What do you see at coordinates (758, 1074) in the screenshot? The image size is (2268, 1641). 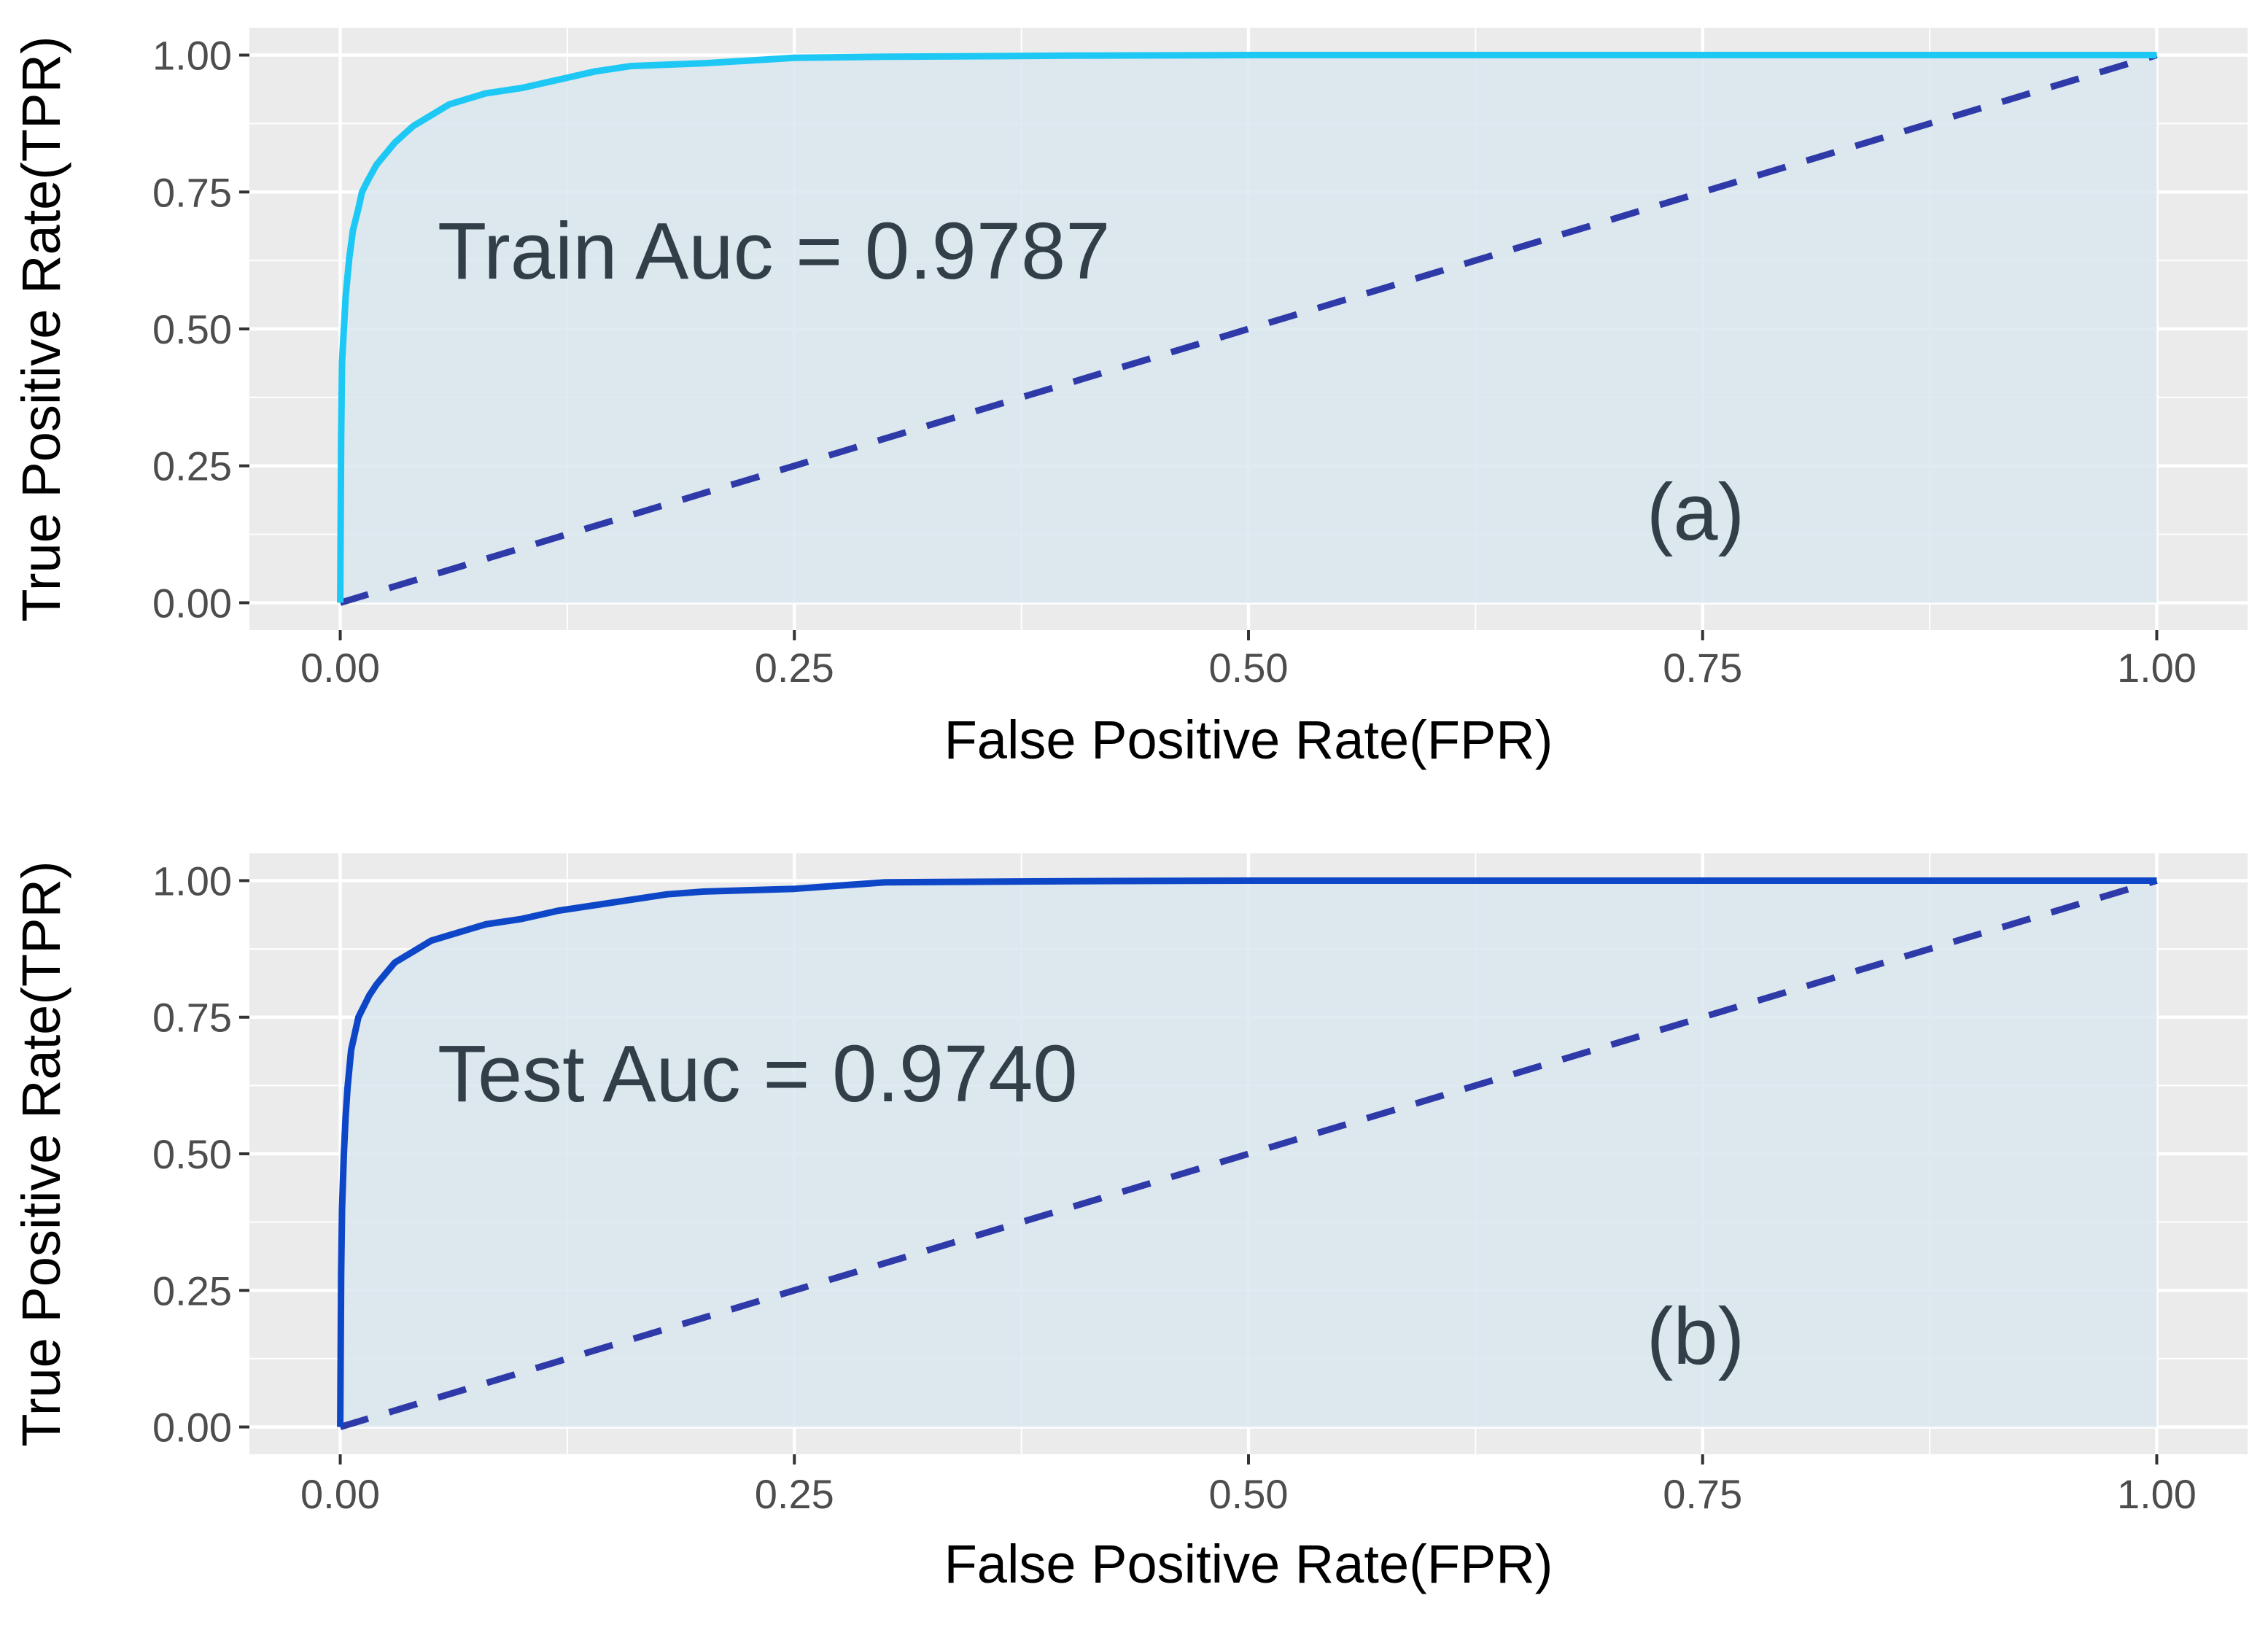 I see `auc-annotation: Test Auc = 0.9740` at bounding box center [758, 1074].